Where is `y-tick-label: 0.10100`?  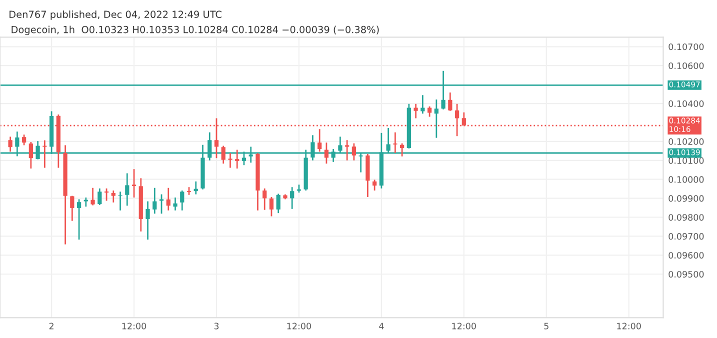 y-tick-label: 0.10100 is located at coordinates (686, 160).